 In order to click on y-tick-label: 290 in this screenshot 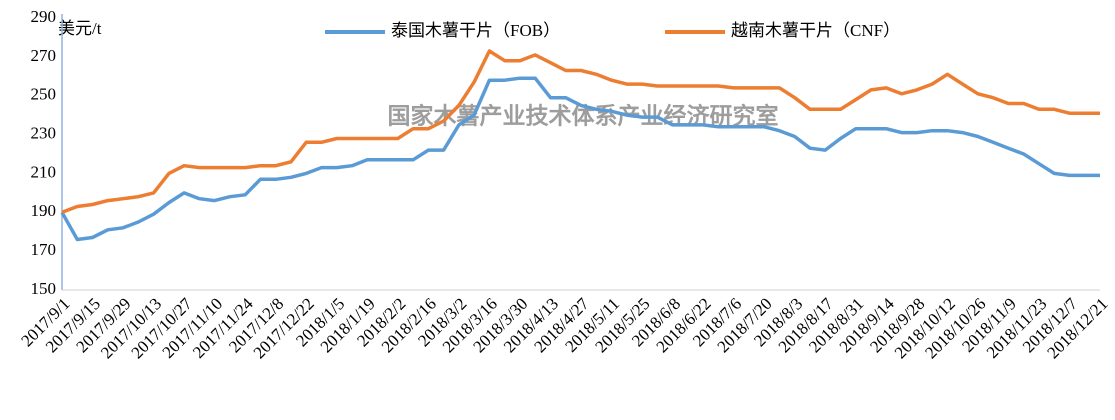, I will do `click(44, 16)`.